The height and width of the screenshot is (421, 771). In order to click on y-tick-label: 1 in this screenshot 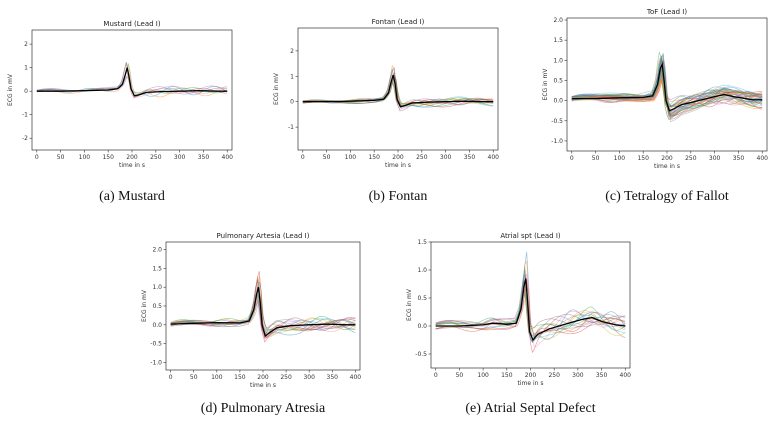, I will do `click(26, 68)`.